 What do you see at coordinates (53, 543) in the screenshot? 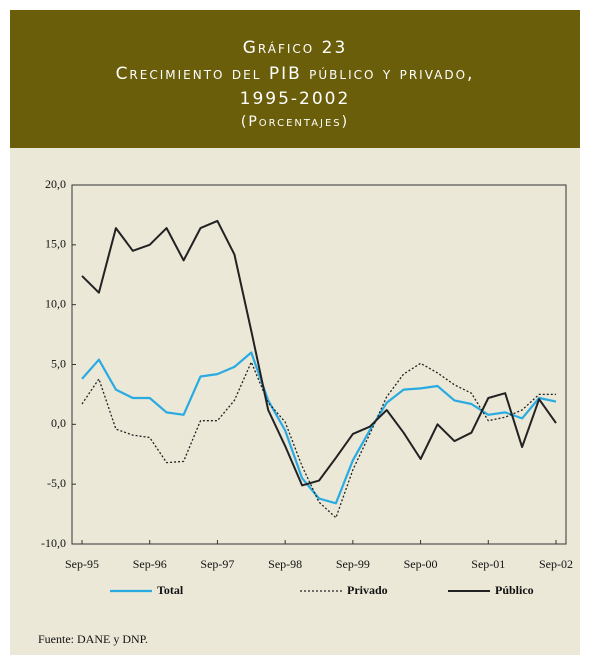
I see `y-tick-label: -10,0` at bounding box center [53, 543].